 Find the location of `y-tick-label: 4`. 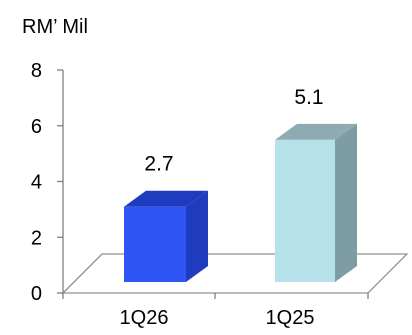

y-tick-label: 4 is located at coordinates (36, 183).